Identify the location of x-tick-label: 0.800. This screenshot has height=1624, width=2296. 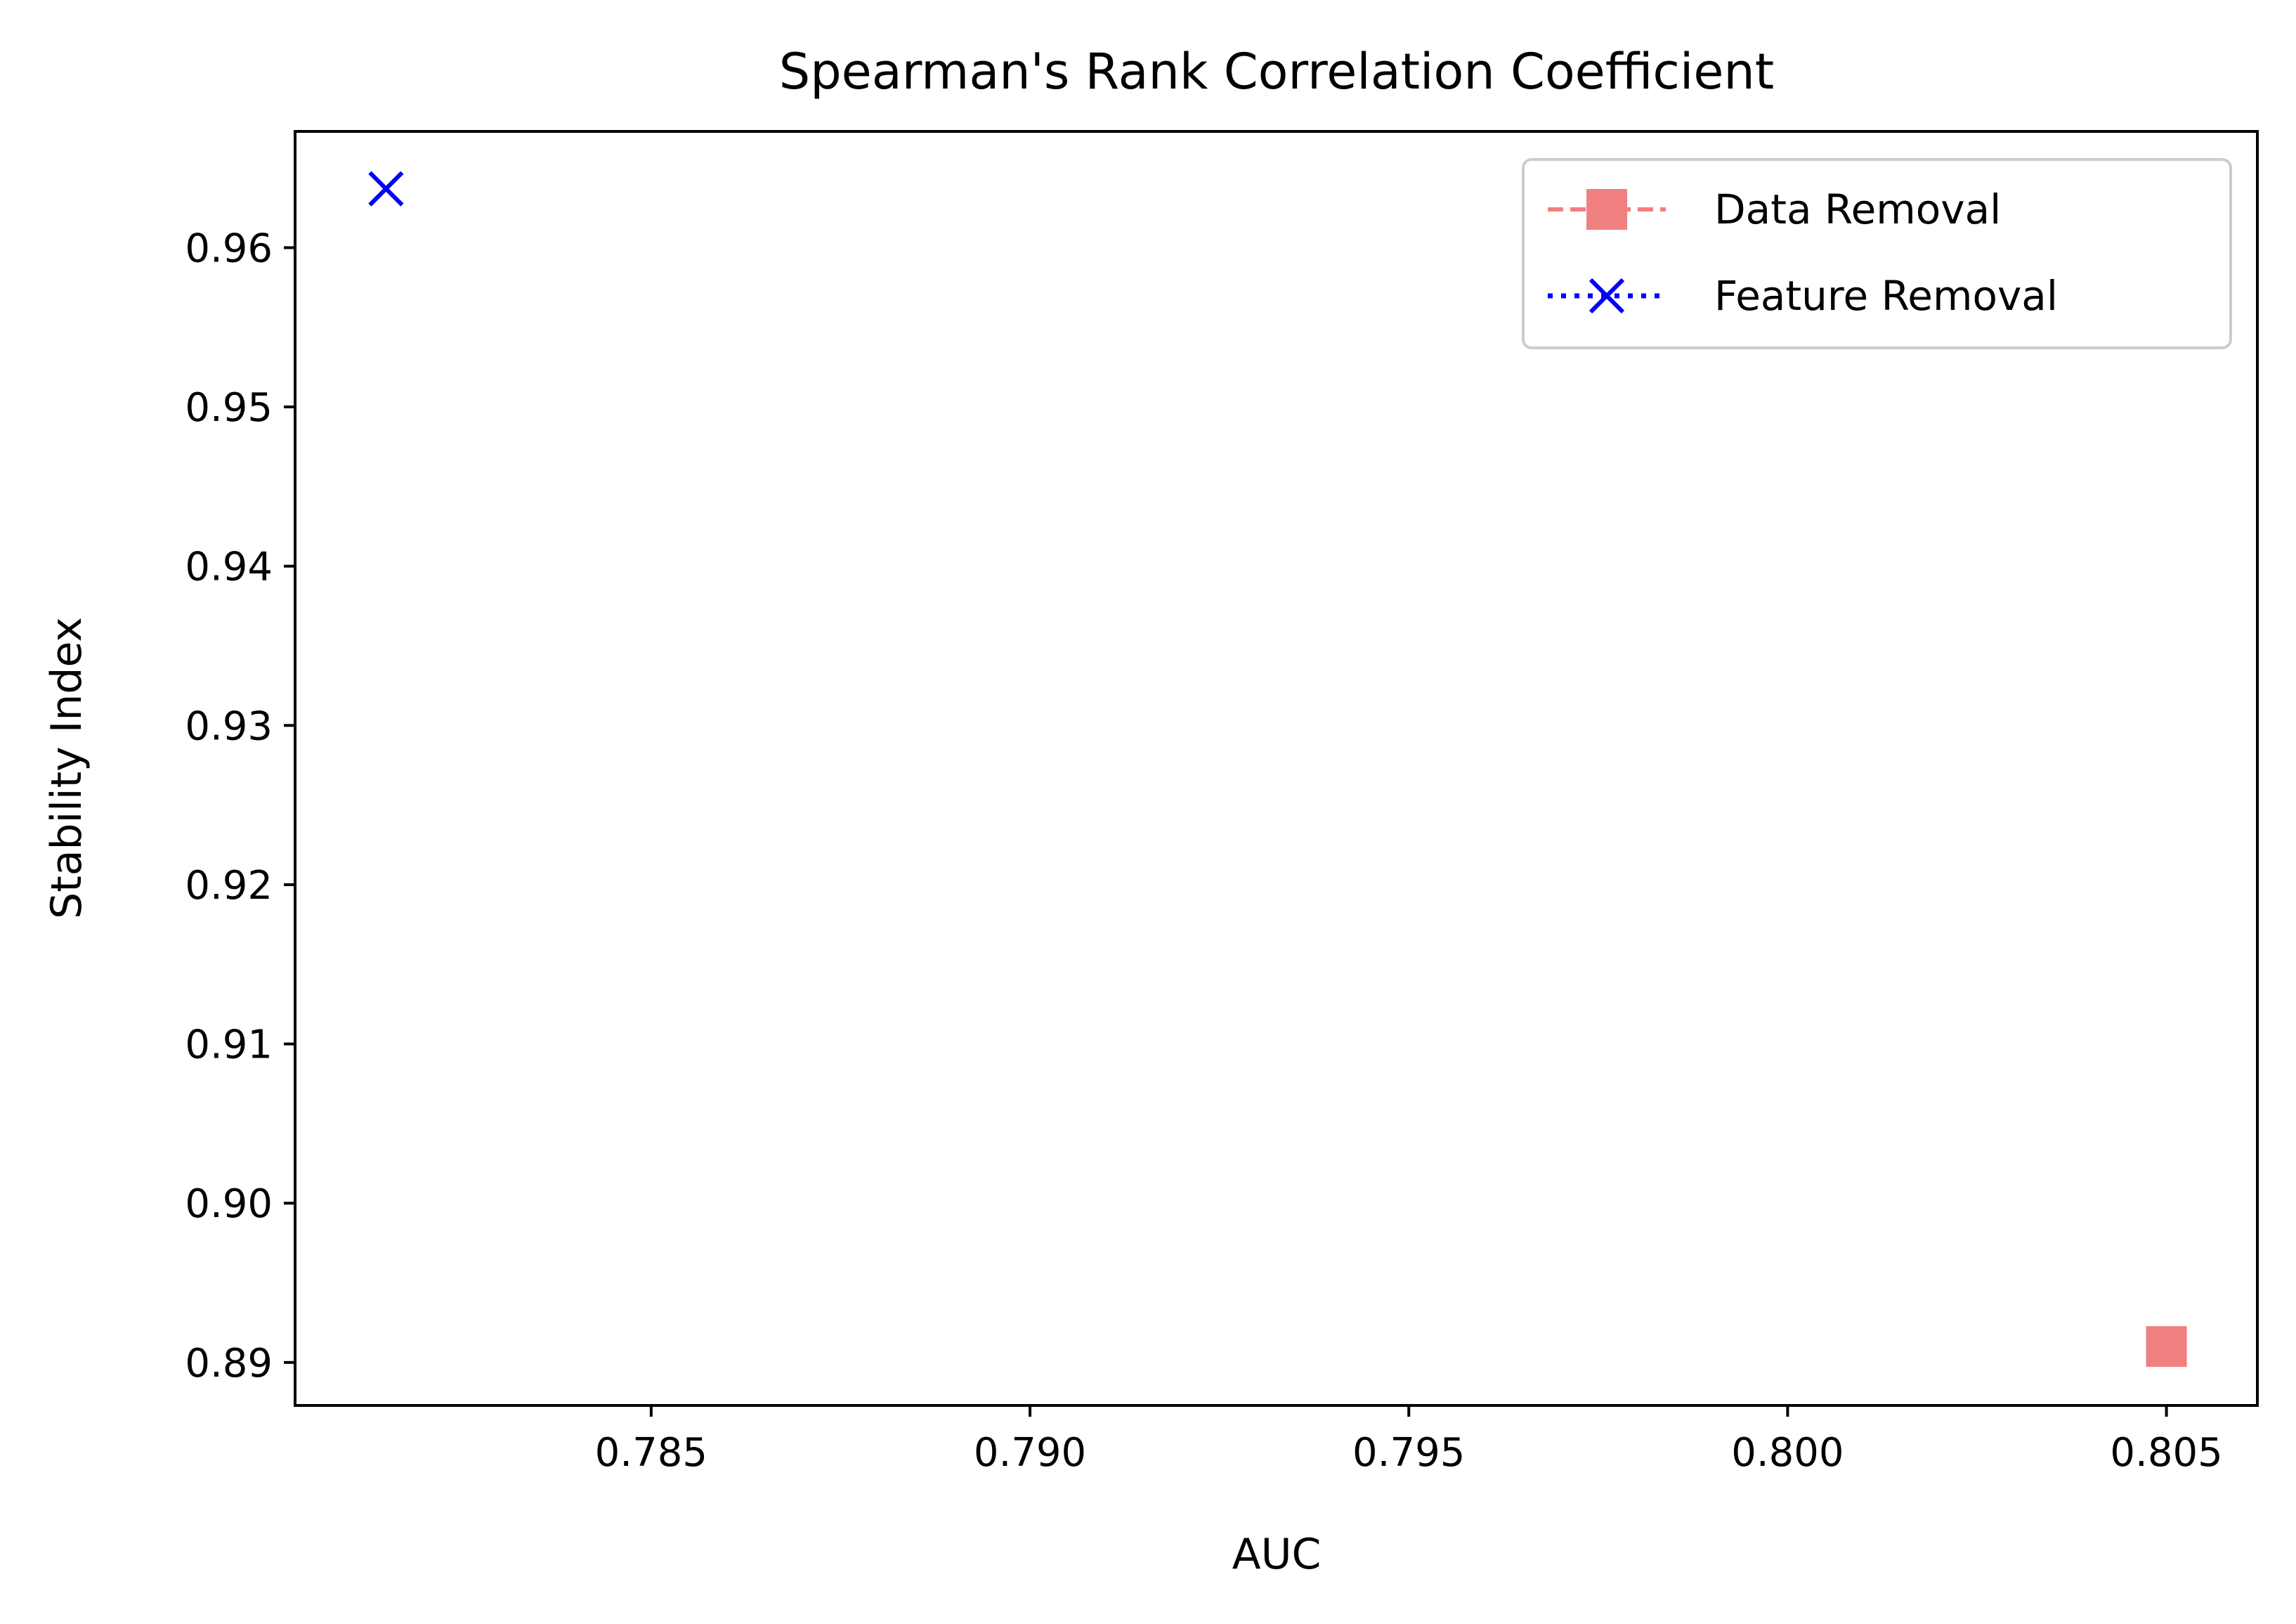
(1788, 1453).